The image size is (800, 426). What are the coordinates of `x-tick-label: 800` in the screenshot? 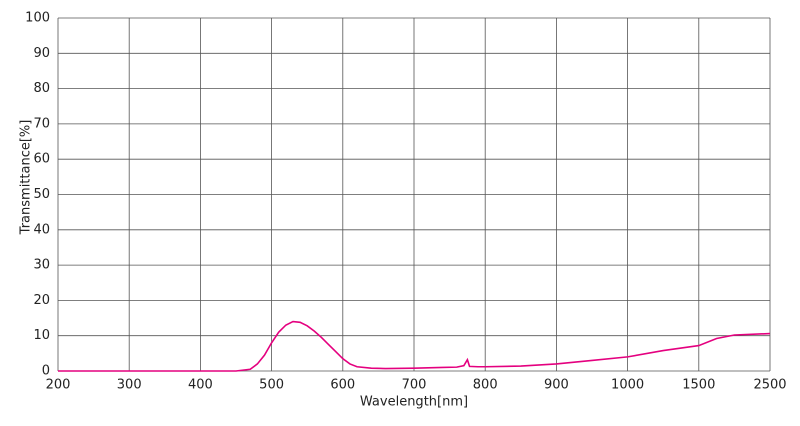 It's located at (485, 385).